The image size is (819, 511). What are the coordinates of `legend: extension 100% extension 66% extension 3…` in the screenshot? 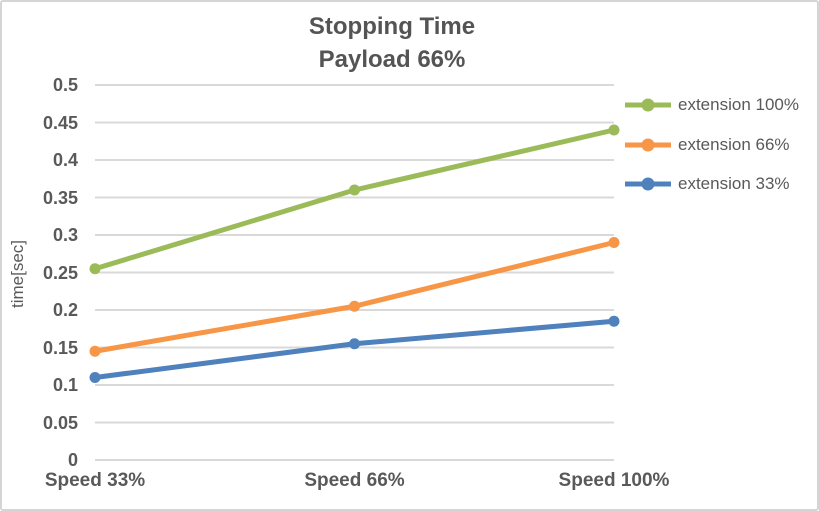 It's located at (711, 144).